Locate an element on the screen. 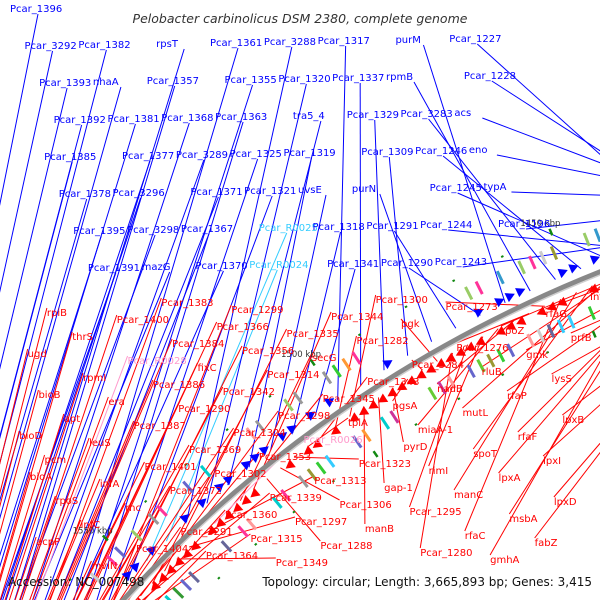  gene-label: eno is located at coordinates (478, 150).